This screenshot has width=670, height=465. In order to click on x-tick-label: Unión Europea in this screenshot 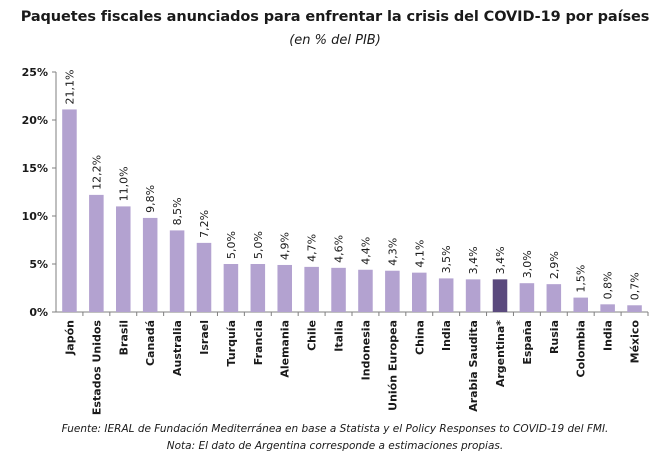, I will do `click(392, 365)`.